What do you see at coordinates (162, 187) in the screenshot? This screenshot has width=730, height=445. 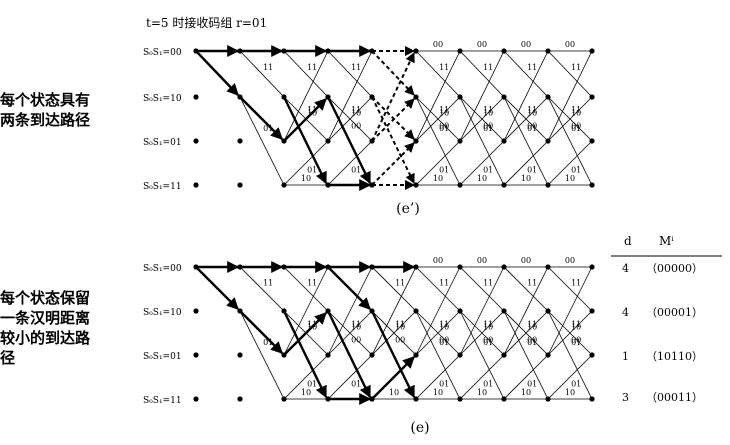 I see `state-label: S₀S₁=11` at bounding box center [162, 187].